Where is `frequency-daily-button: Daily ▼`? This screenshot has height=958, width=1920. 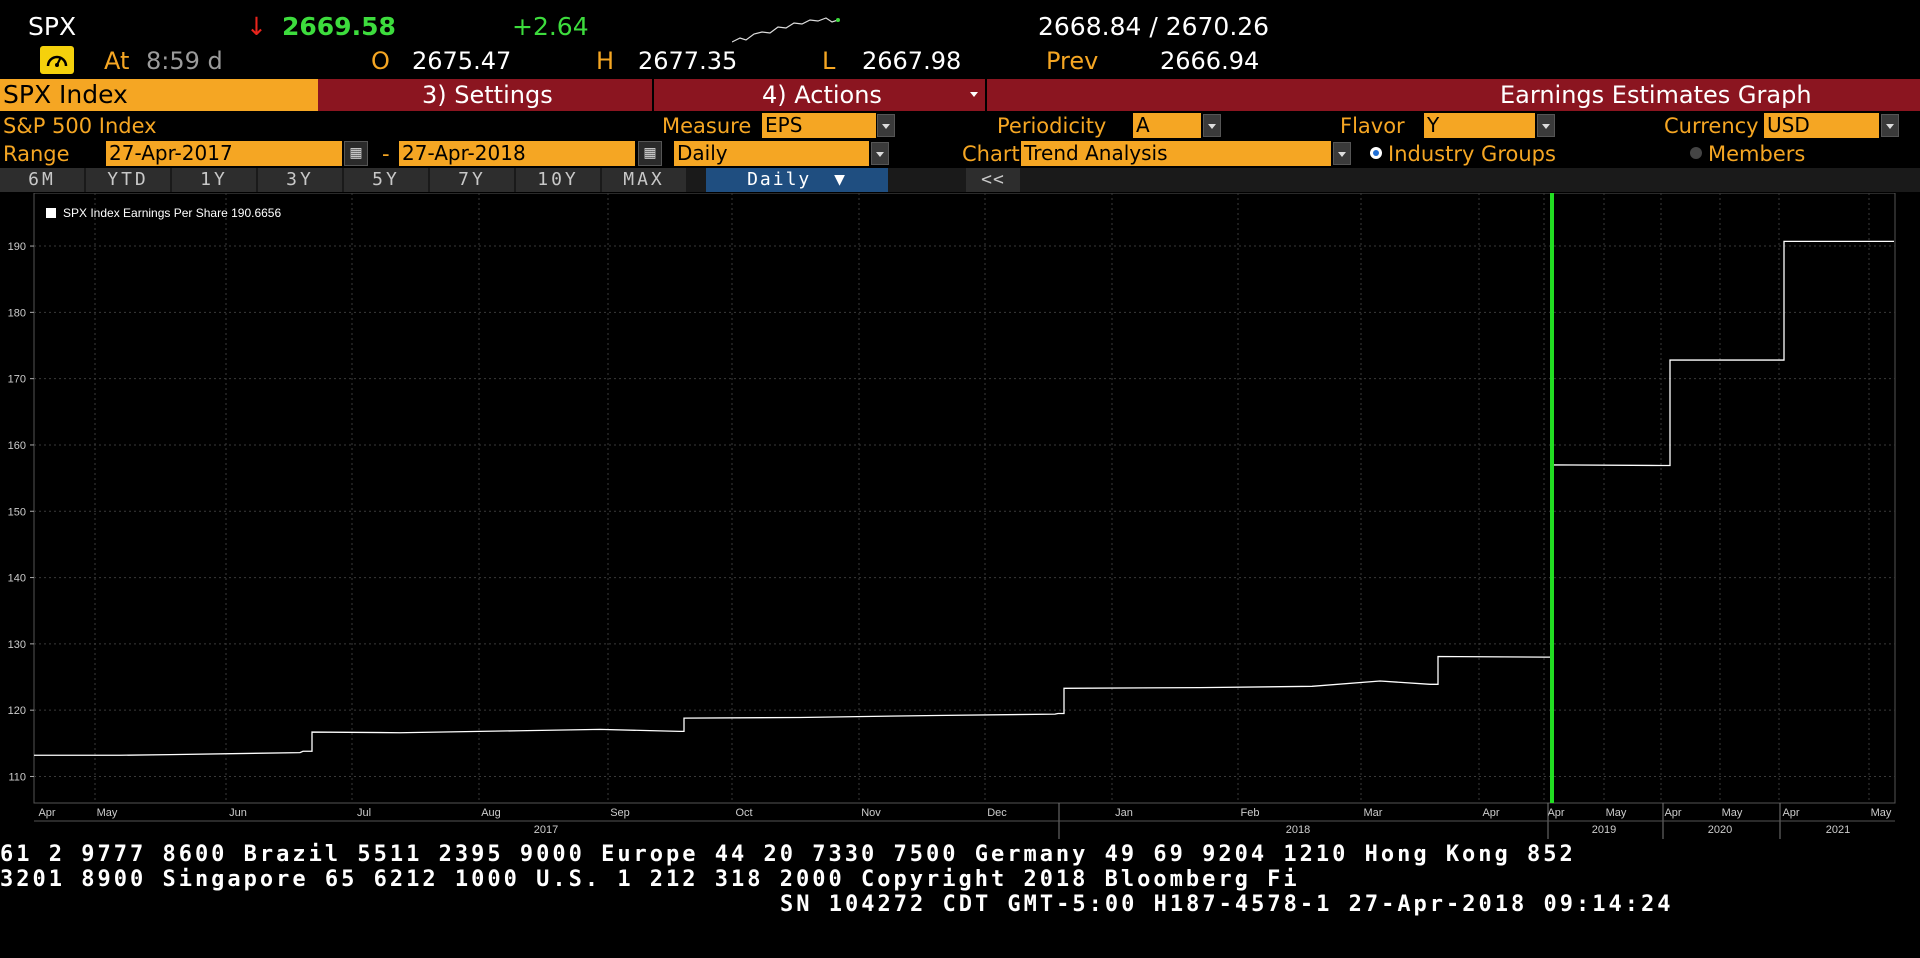
frequency-daily-button: Daily ▼ is located at coordinates (797, 180).